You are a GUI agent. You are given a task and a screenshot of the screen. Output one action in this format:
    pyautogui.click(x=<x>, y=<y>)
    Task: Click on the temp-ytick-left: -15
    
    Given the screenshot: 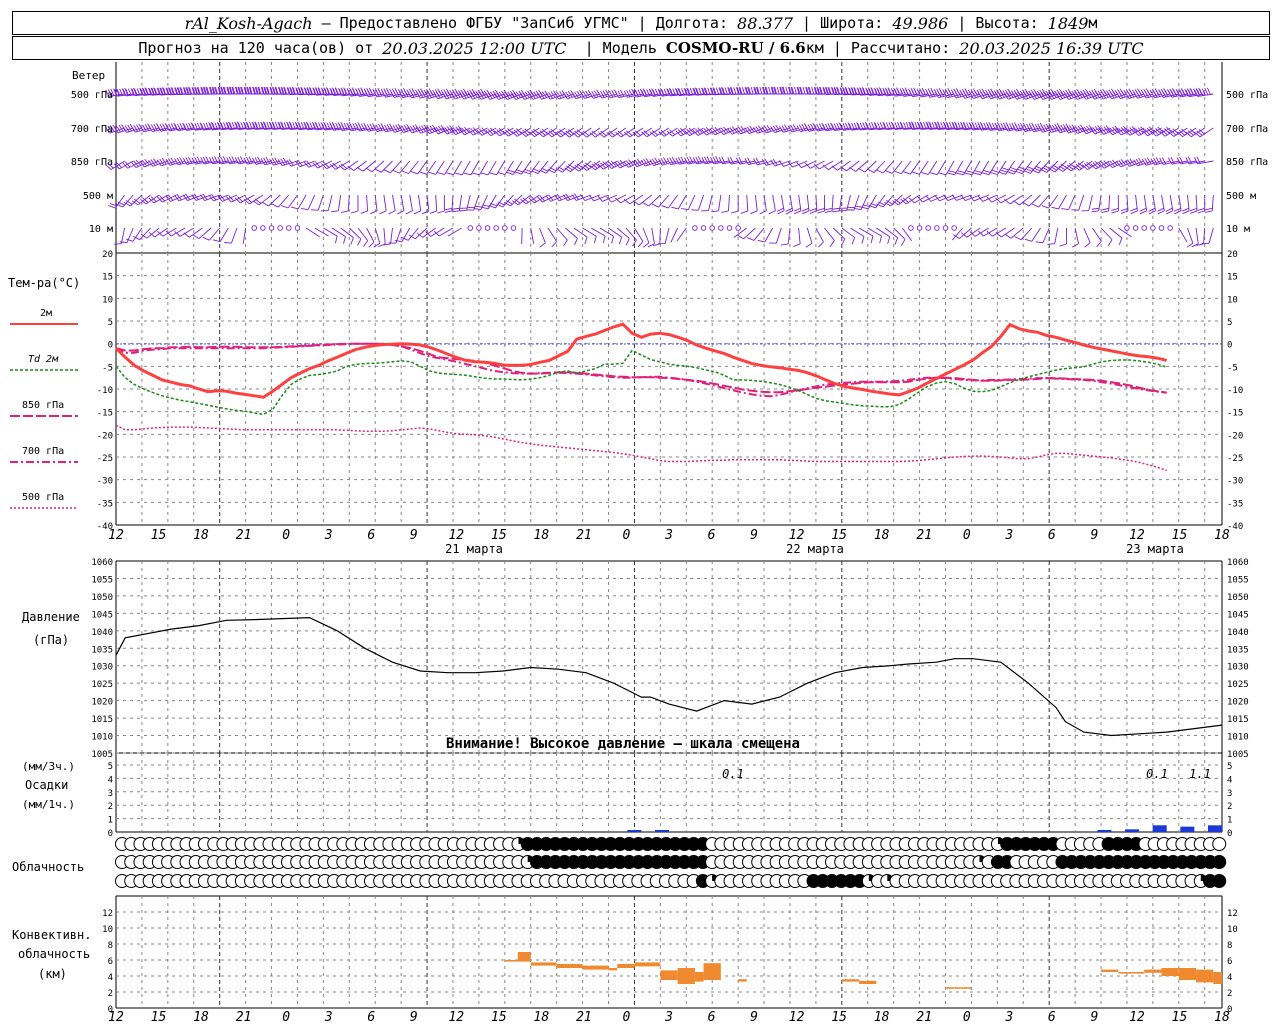 What is the action you would take?
    pyautogui.click(x=105, y=414)
    